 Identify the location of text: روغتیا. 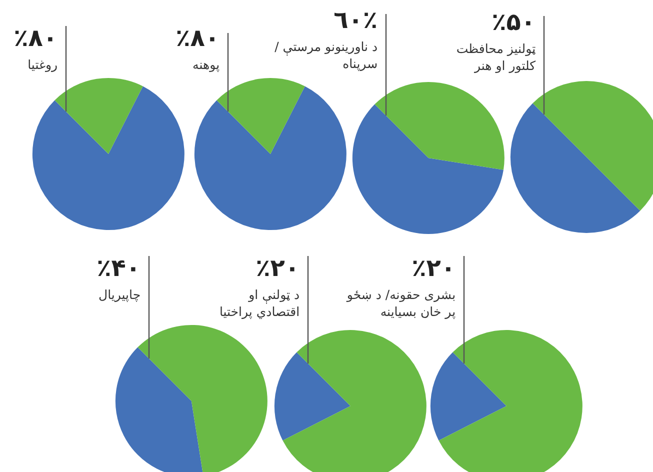
(42, 64).